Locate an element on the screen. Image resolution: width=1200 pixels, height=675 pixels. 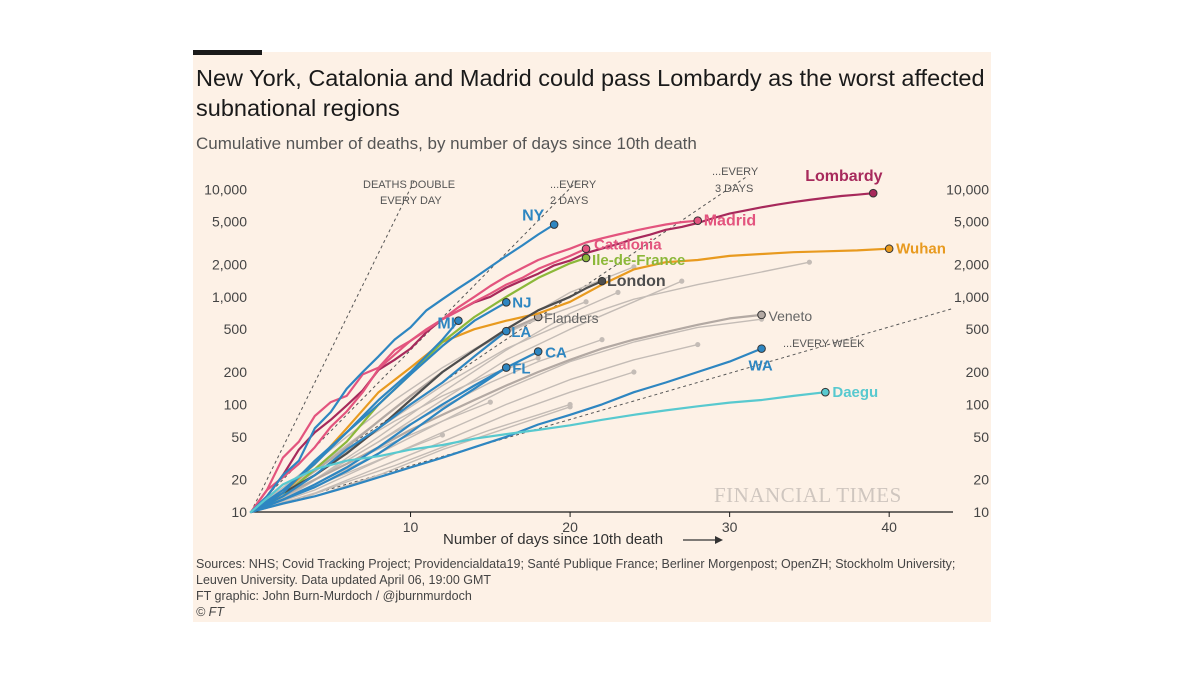
series-end-marker-wuhan is located at coordinates (889, 249).